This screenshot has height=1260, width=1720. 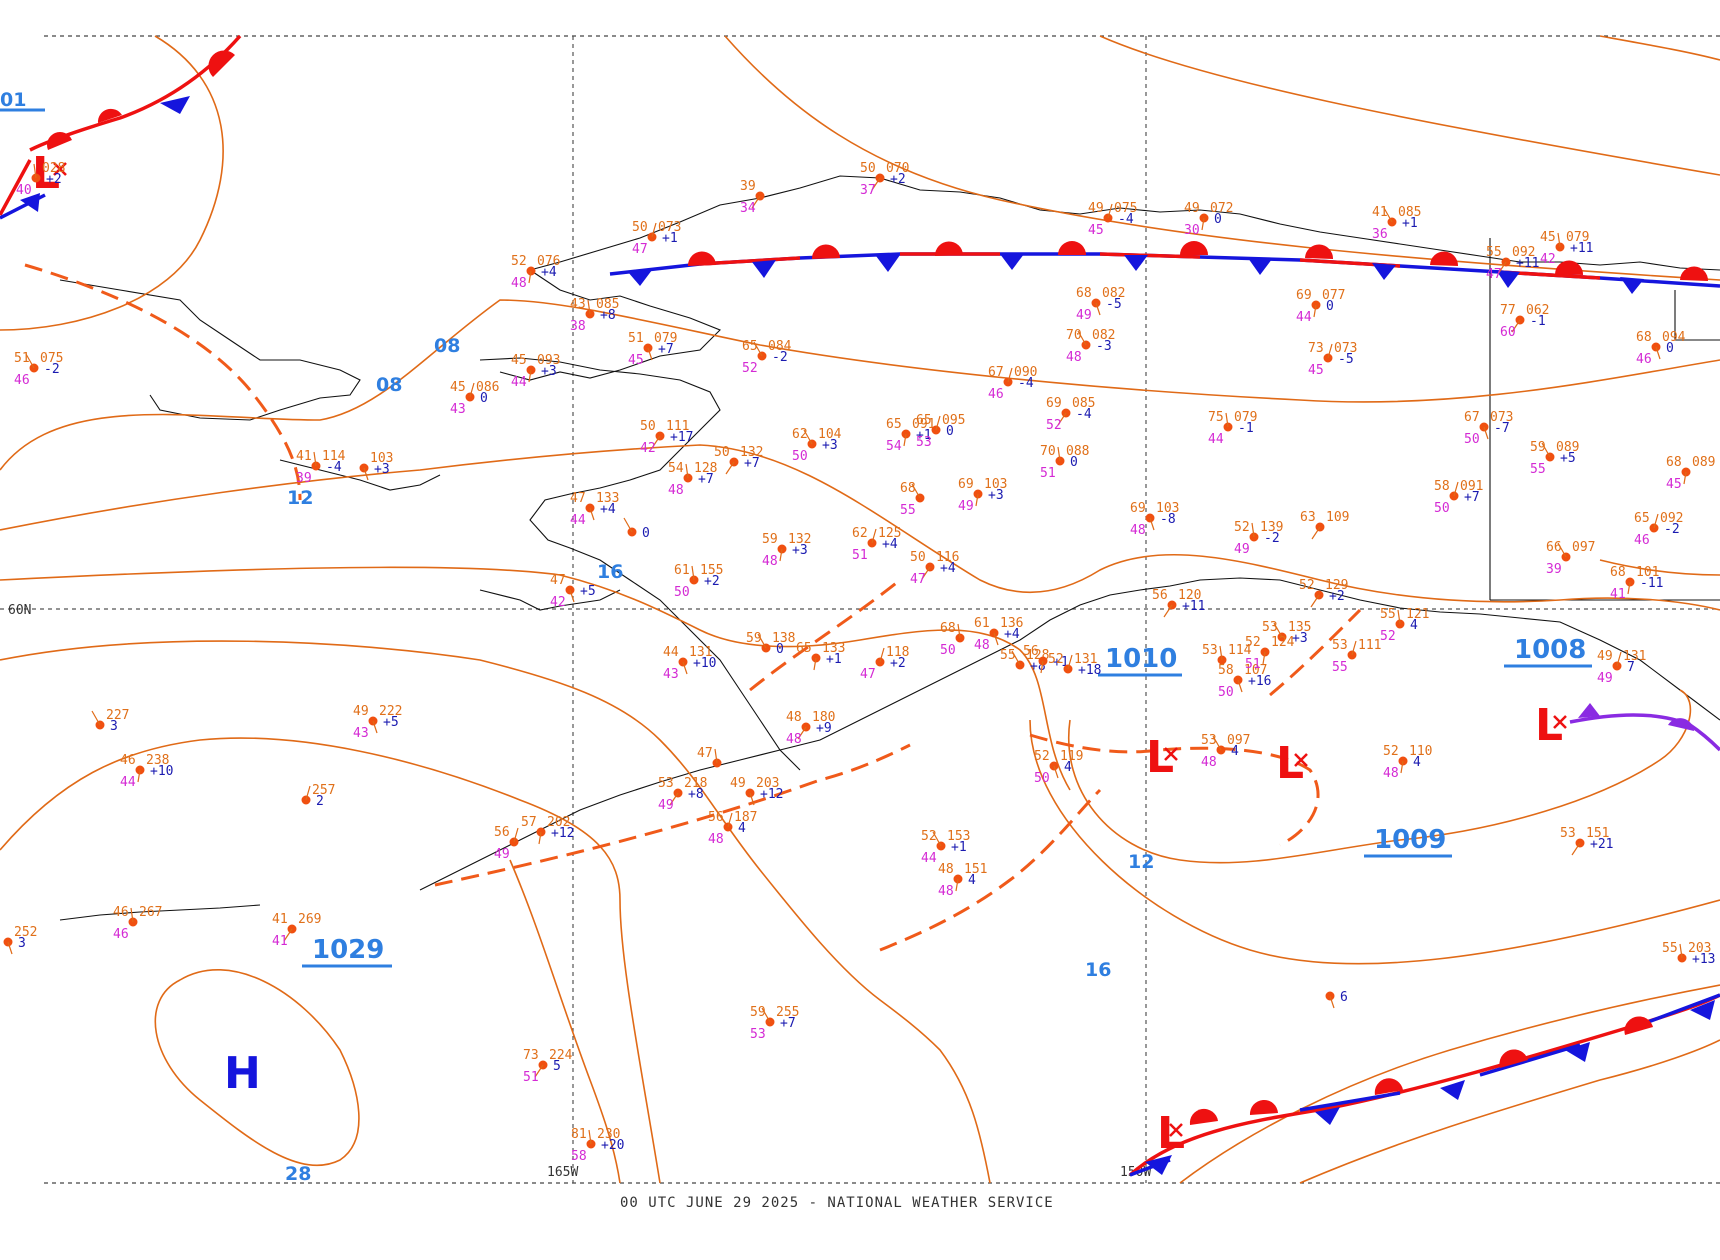 What do you see at coordinates (1674, 337) in the screenshot?
I see `station-pressure: 094` at bounding box center [1674, 337].